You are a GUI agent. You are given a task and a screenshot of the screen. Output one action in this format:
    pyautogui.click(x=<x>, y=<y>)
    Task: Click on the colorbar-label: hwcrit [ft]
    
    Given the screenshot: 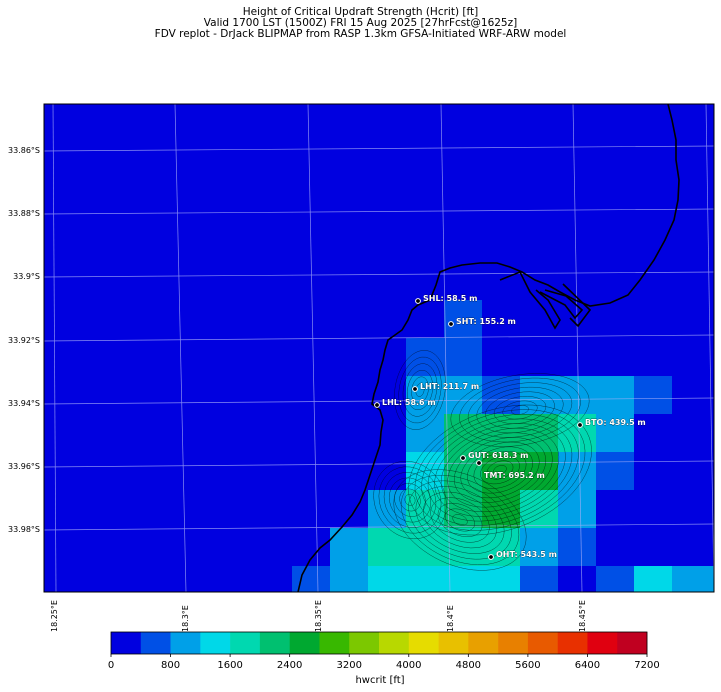 What is the action you would take?
    pyautogui.click(x=380, y=680)
    